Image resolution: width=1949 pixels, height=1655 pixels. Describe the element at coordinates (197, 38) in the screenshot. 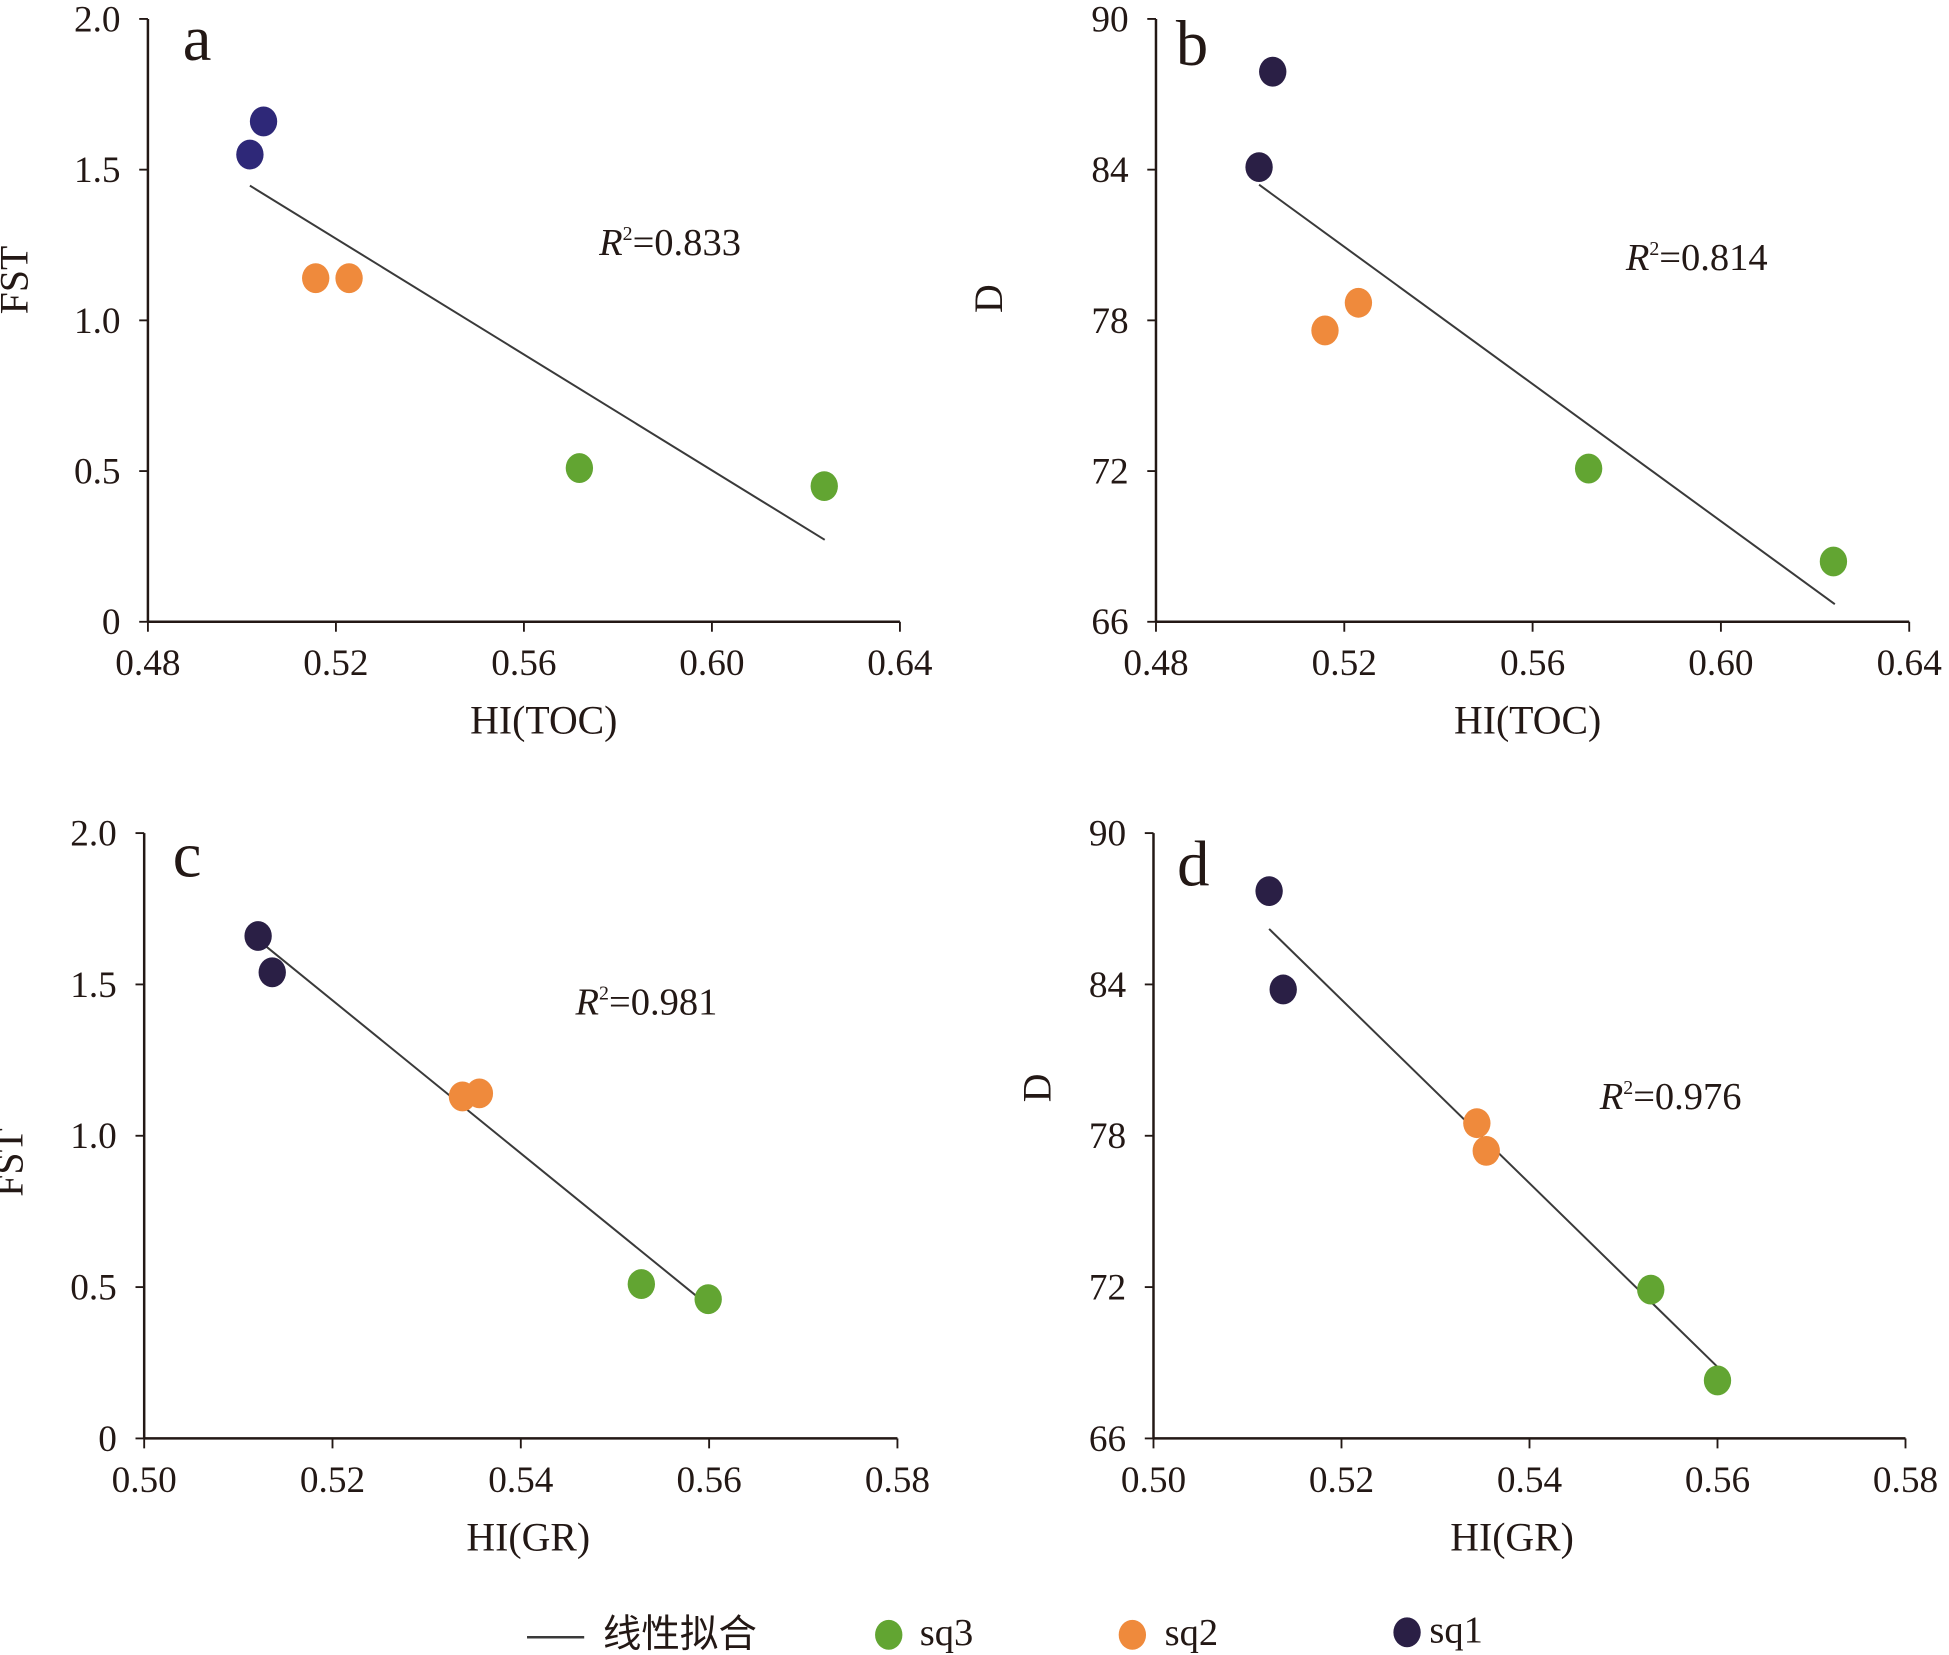

I see `panel-letter: a` at that location.